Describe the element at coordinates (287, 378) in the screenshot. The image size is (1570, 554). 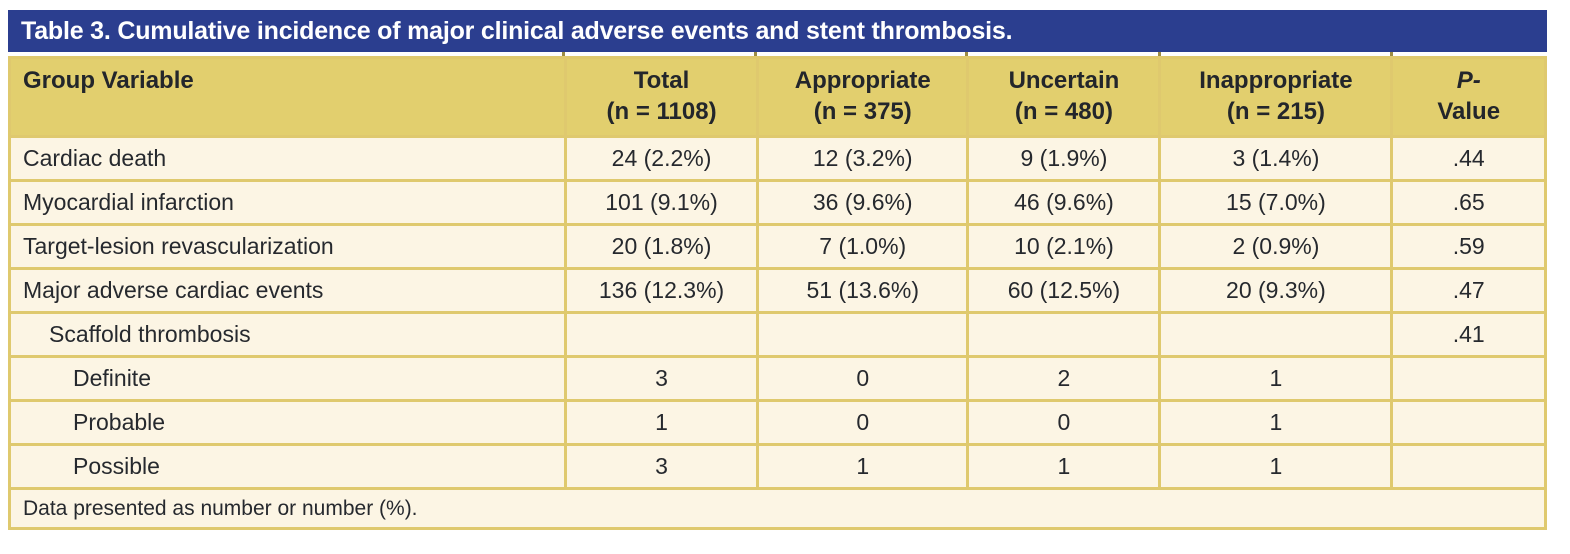
I see `row-label: Definite` at that location.